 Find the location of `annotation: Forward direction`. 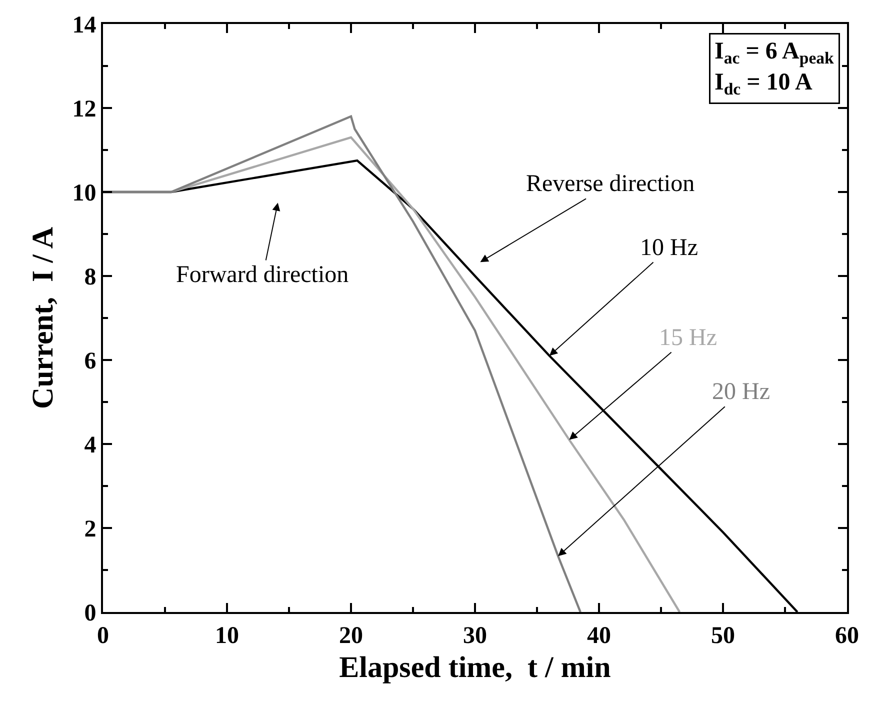

annotation: Forward direction is located at coordinates (262, 275).